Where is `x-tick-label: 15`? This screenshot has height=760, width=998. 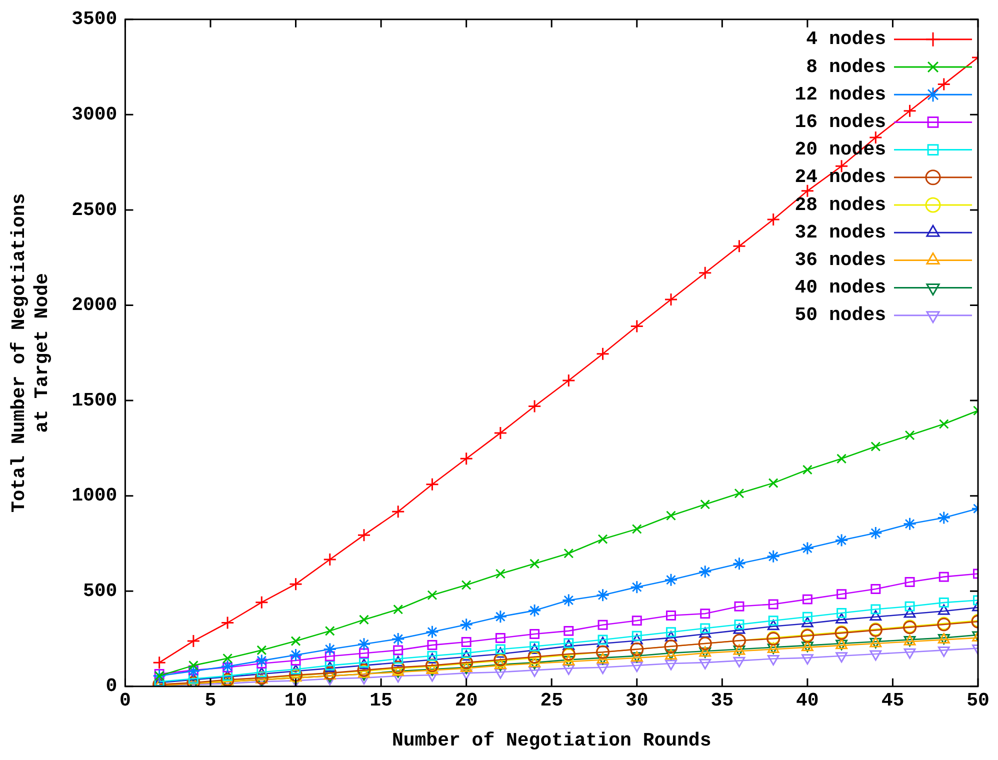 x-tick-label: 15 is located at coordinates (381, 701).